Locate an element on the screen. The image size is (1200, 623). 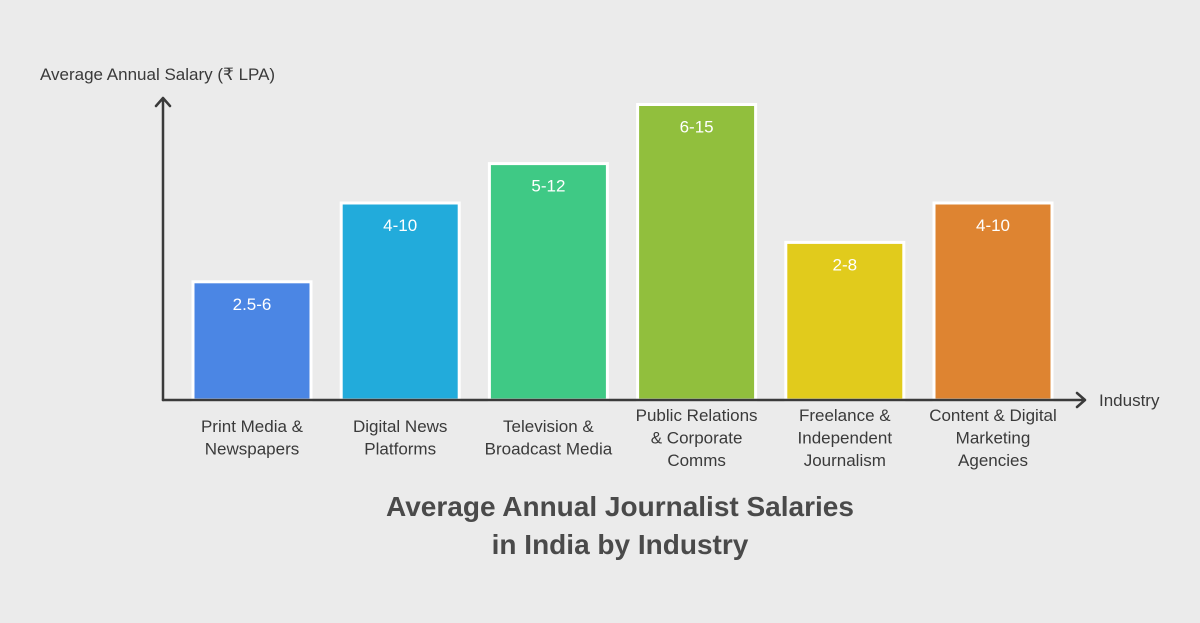
category-label-line: Newspapers is located at coordinates (252, 449).